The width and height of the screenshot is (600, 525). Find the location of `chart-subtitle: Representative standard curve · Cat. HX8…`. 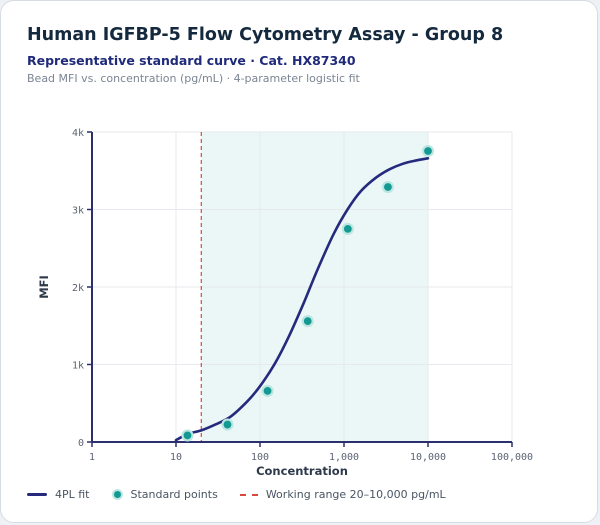

chart-subtitle: Representative standard curve · Cat. HX8… is located at coordinates (191, 60).